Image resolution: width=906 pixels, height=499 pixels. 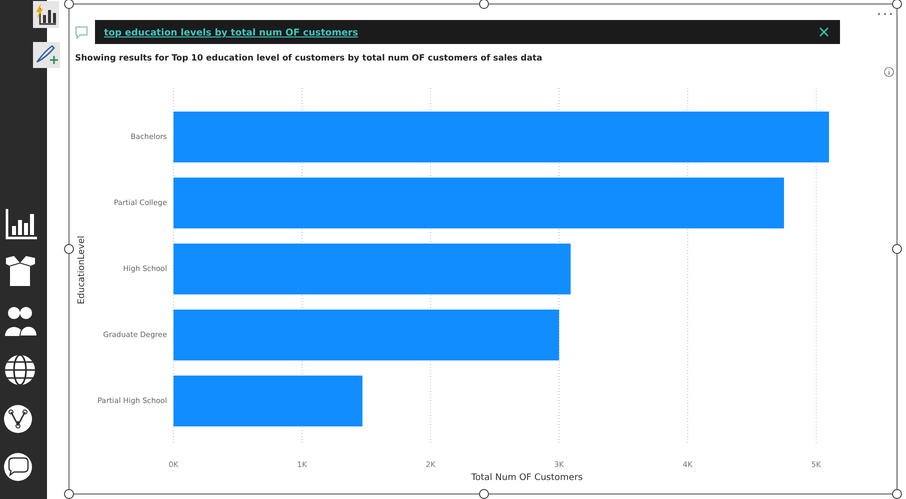 What do you see at coordinates (527, 478) in the screenshot?
I see `x-axis-title: Total Num OF Customers` at bounding box center [527, 478].